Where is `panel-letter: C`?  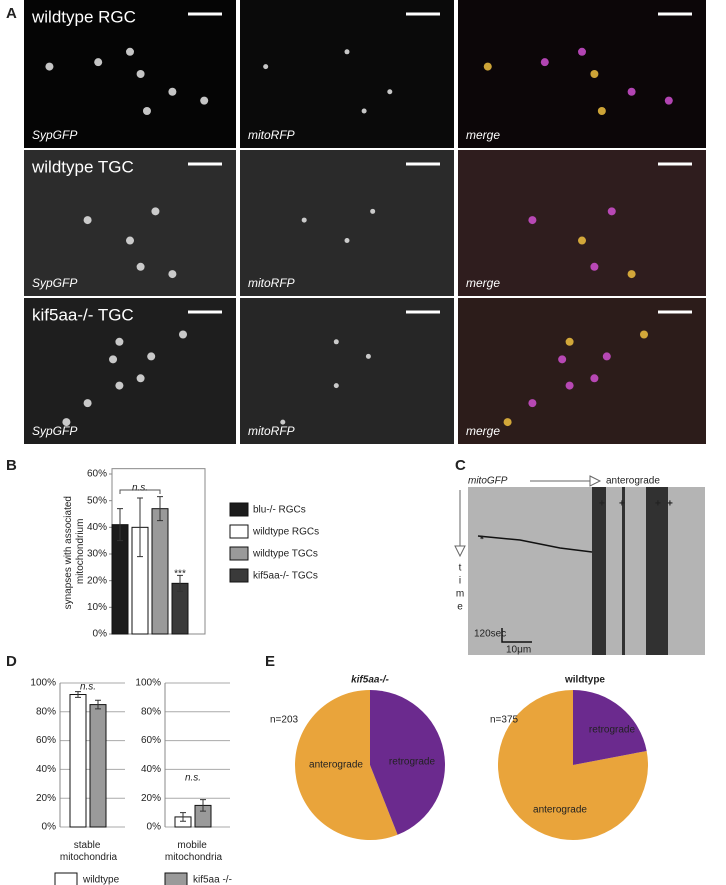
panel-letter: C is located at coordinates (460, 465).